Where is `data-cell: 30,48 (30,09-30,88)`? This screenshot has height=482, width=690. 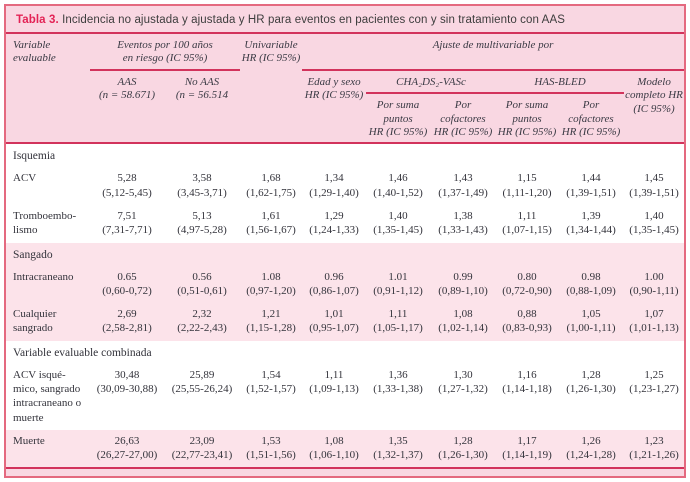
data-cell: 30,48 (30,09-30,88) is located at coordinates (127, 396).